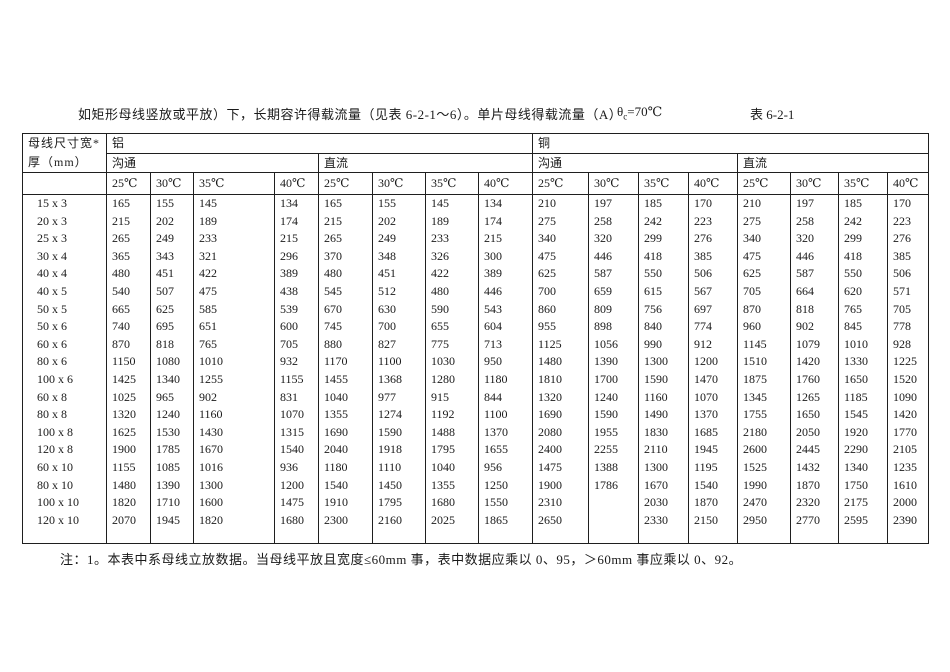 The height and width of the screenshot is (672, 950). Describe the element at coordinates (296, 221) in the screenshot. I see `current-value: 174` at that location.